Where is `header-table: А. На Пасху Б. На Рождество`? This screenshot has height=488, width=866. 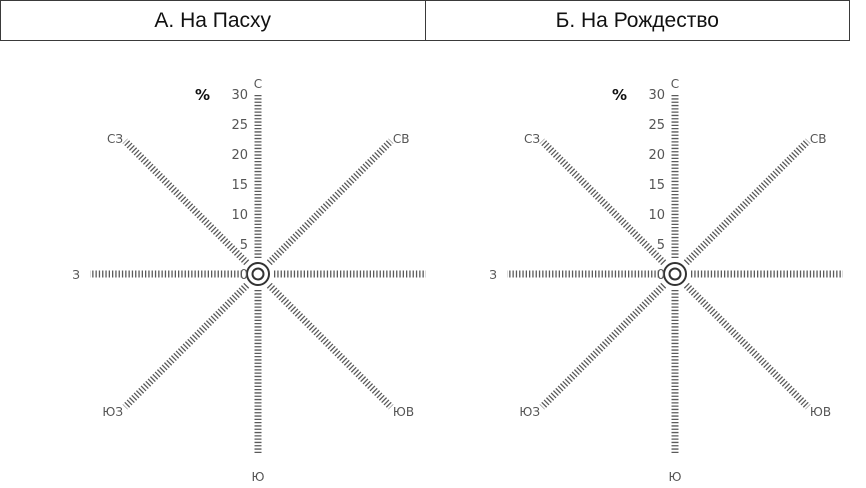
header-table: А. На Пасху Б. На Рождество is located at coordinates (425, 20).